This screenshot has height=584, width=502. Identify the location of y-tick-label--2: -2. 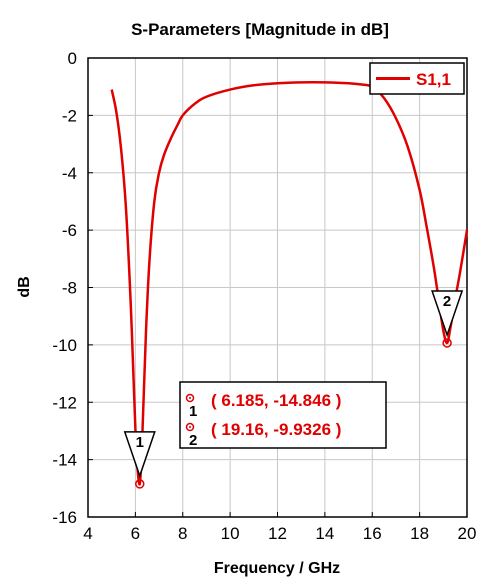
(69, 115).